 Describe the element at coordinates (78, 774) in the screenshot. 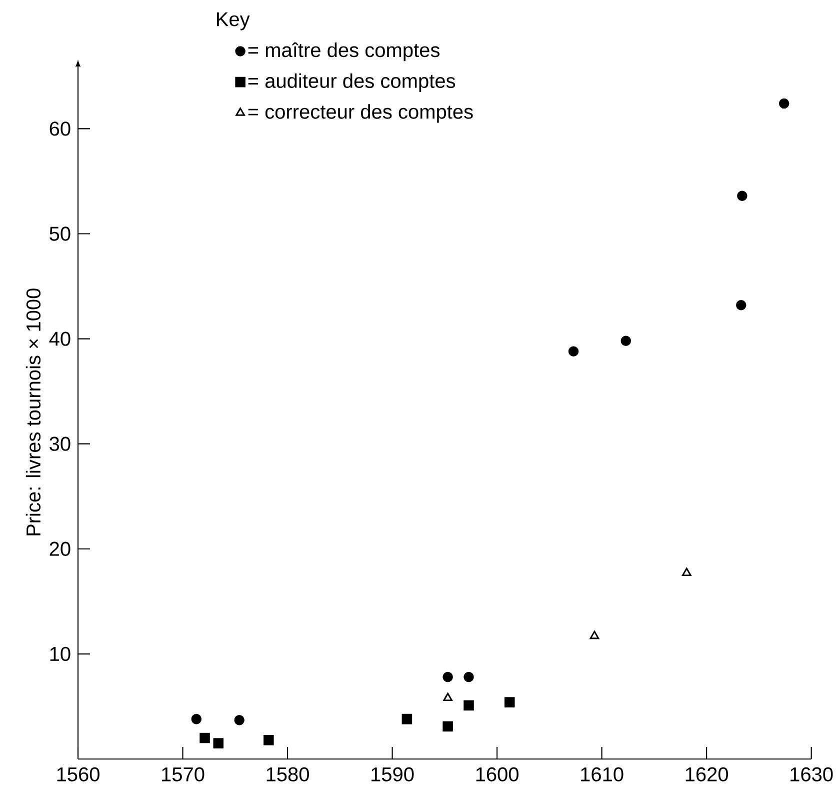

I see `x-tick-label: 1560` at that location.